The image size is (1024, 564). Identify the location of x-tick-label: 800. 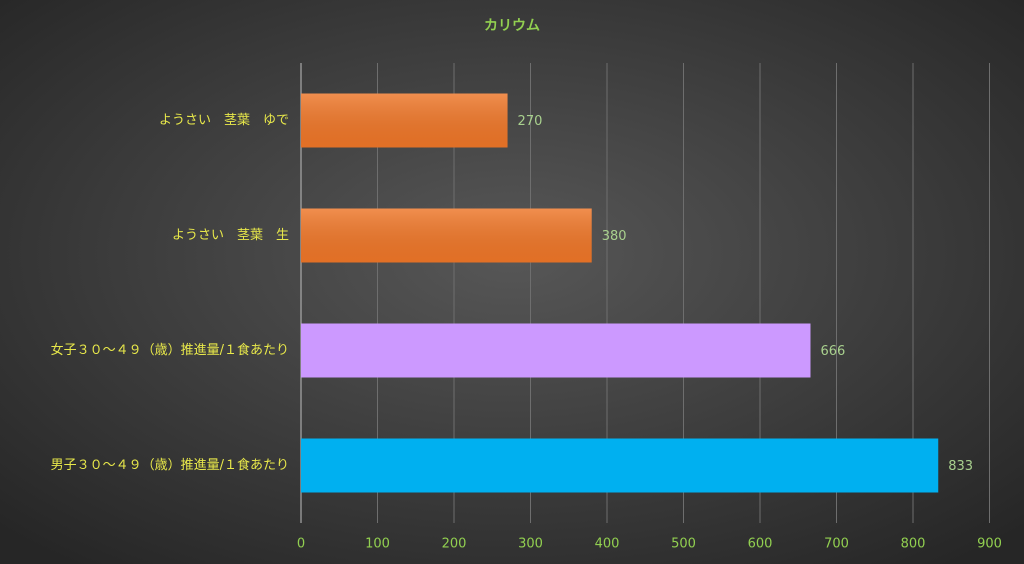
(913, 544).